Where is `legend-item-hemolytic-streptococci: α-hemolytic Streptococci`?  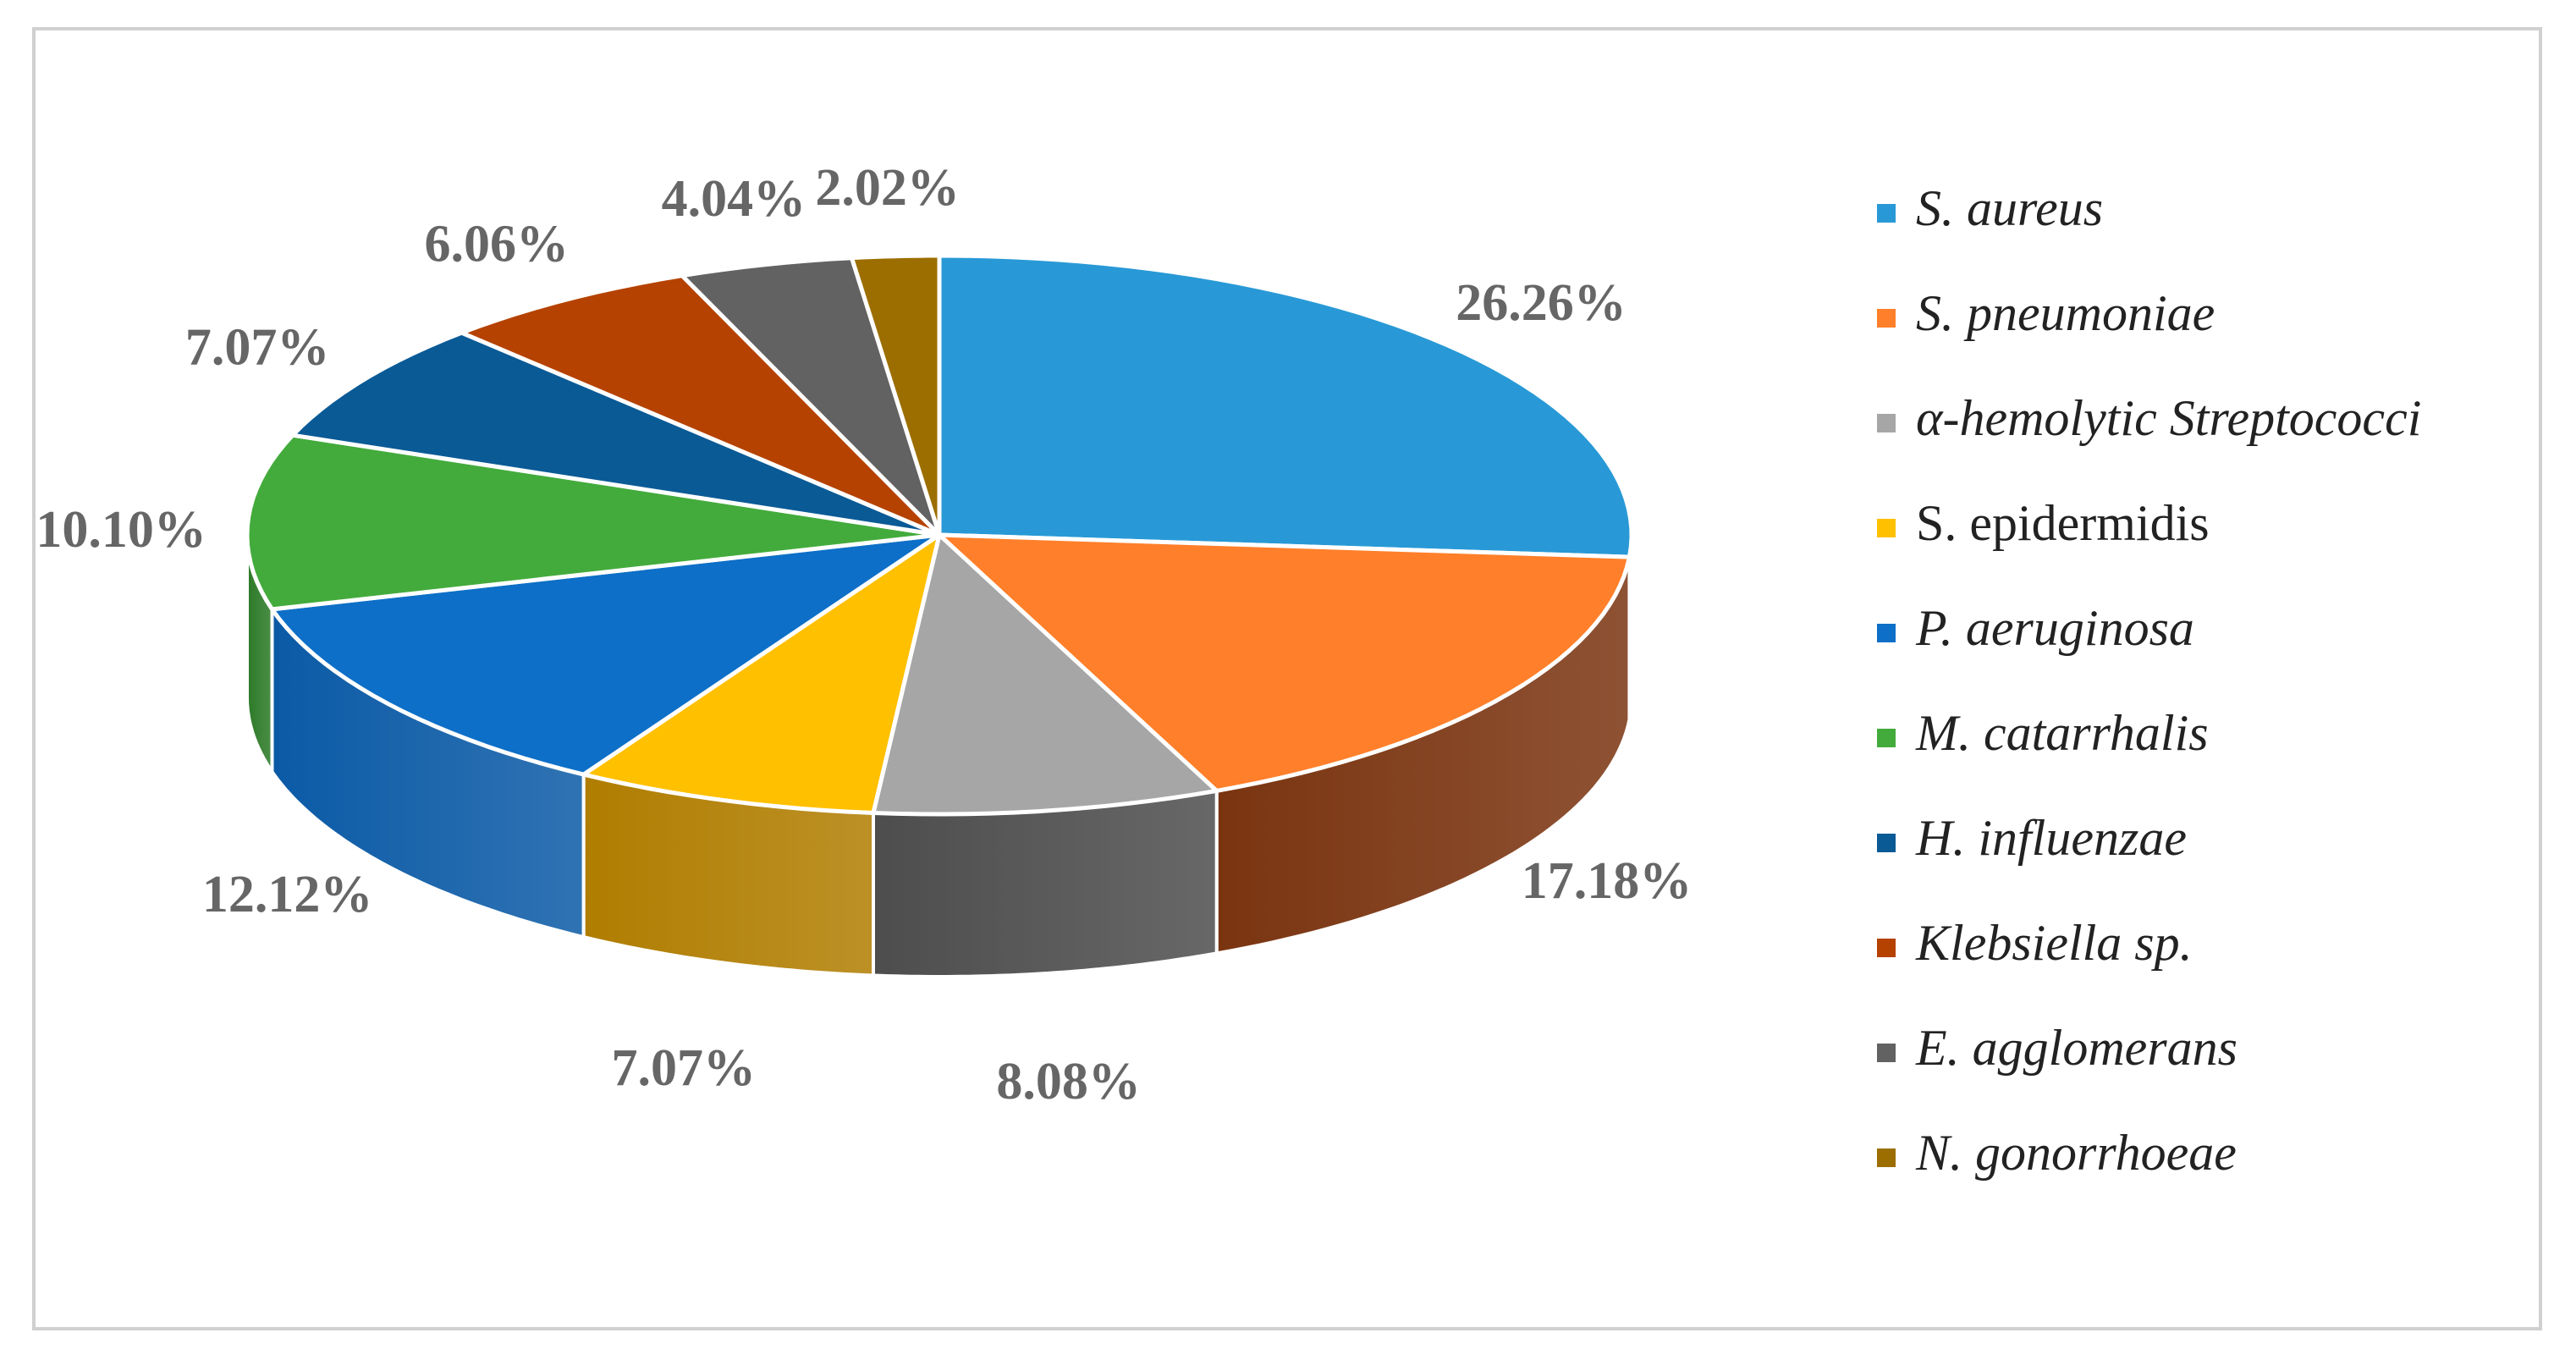
legend-item-hemolytic-streptococci: α-hemolytic Streptococci is located at coordinates (2149, 418).